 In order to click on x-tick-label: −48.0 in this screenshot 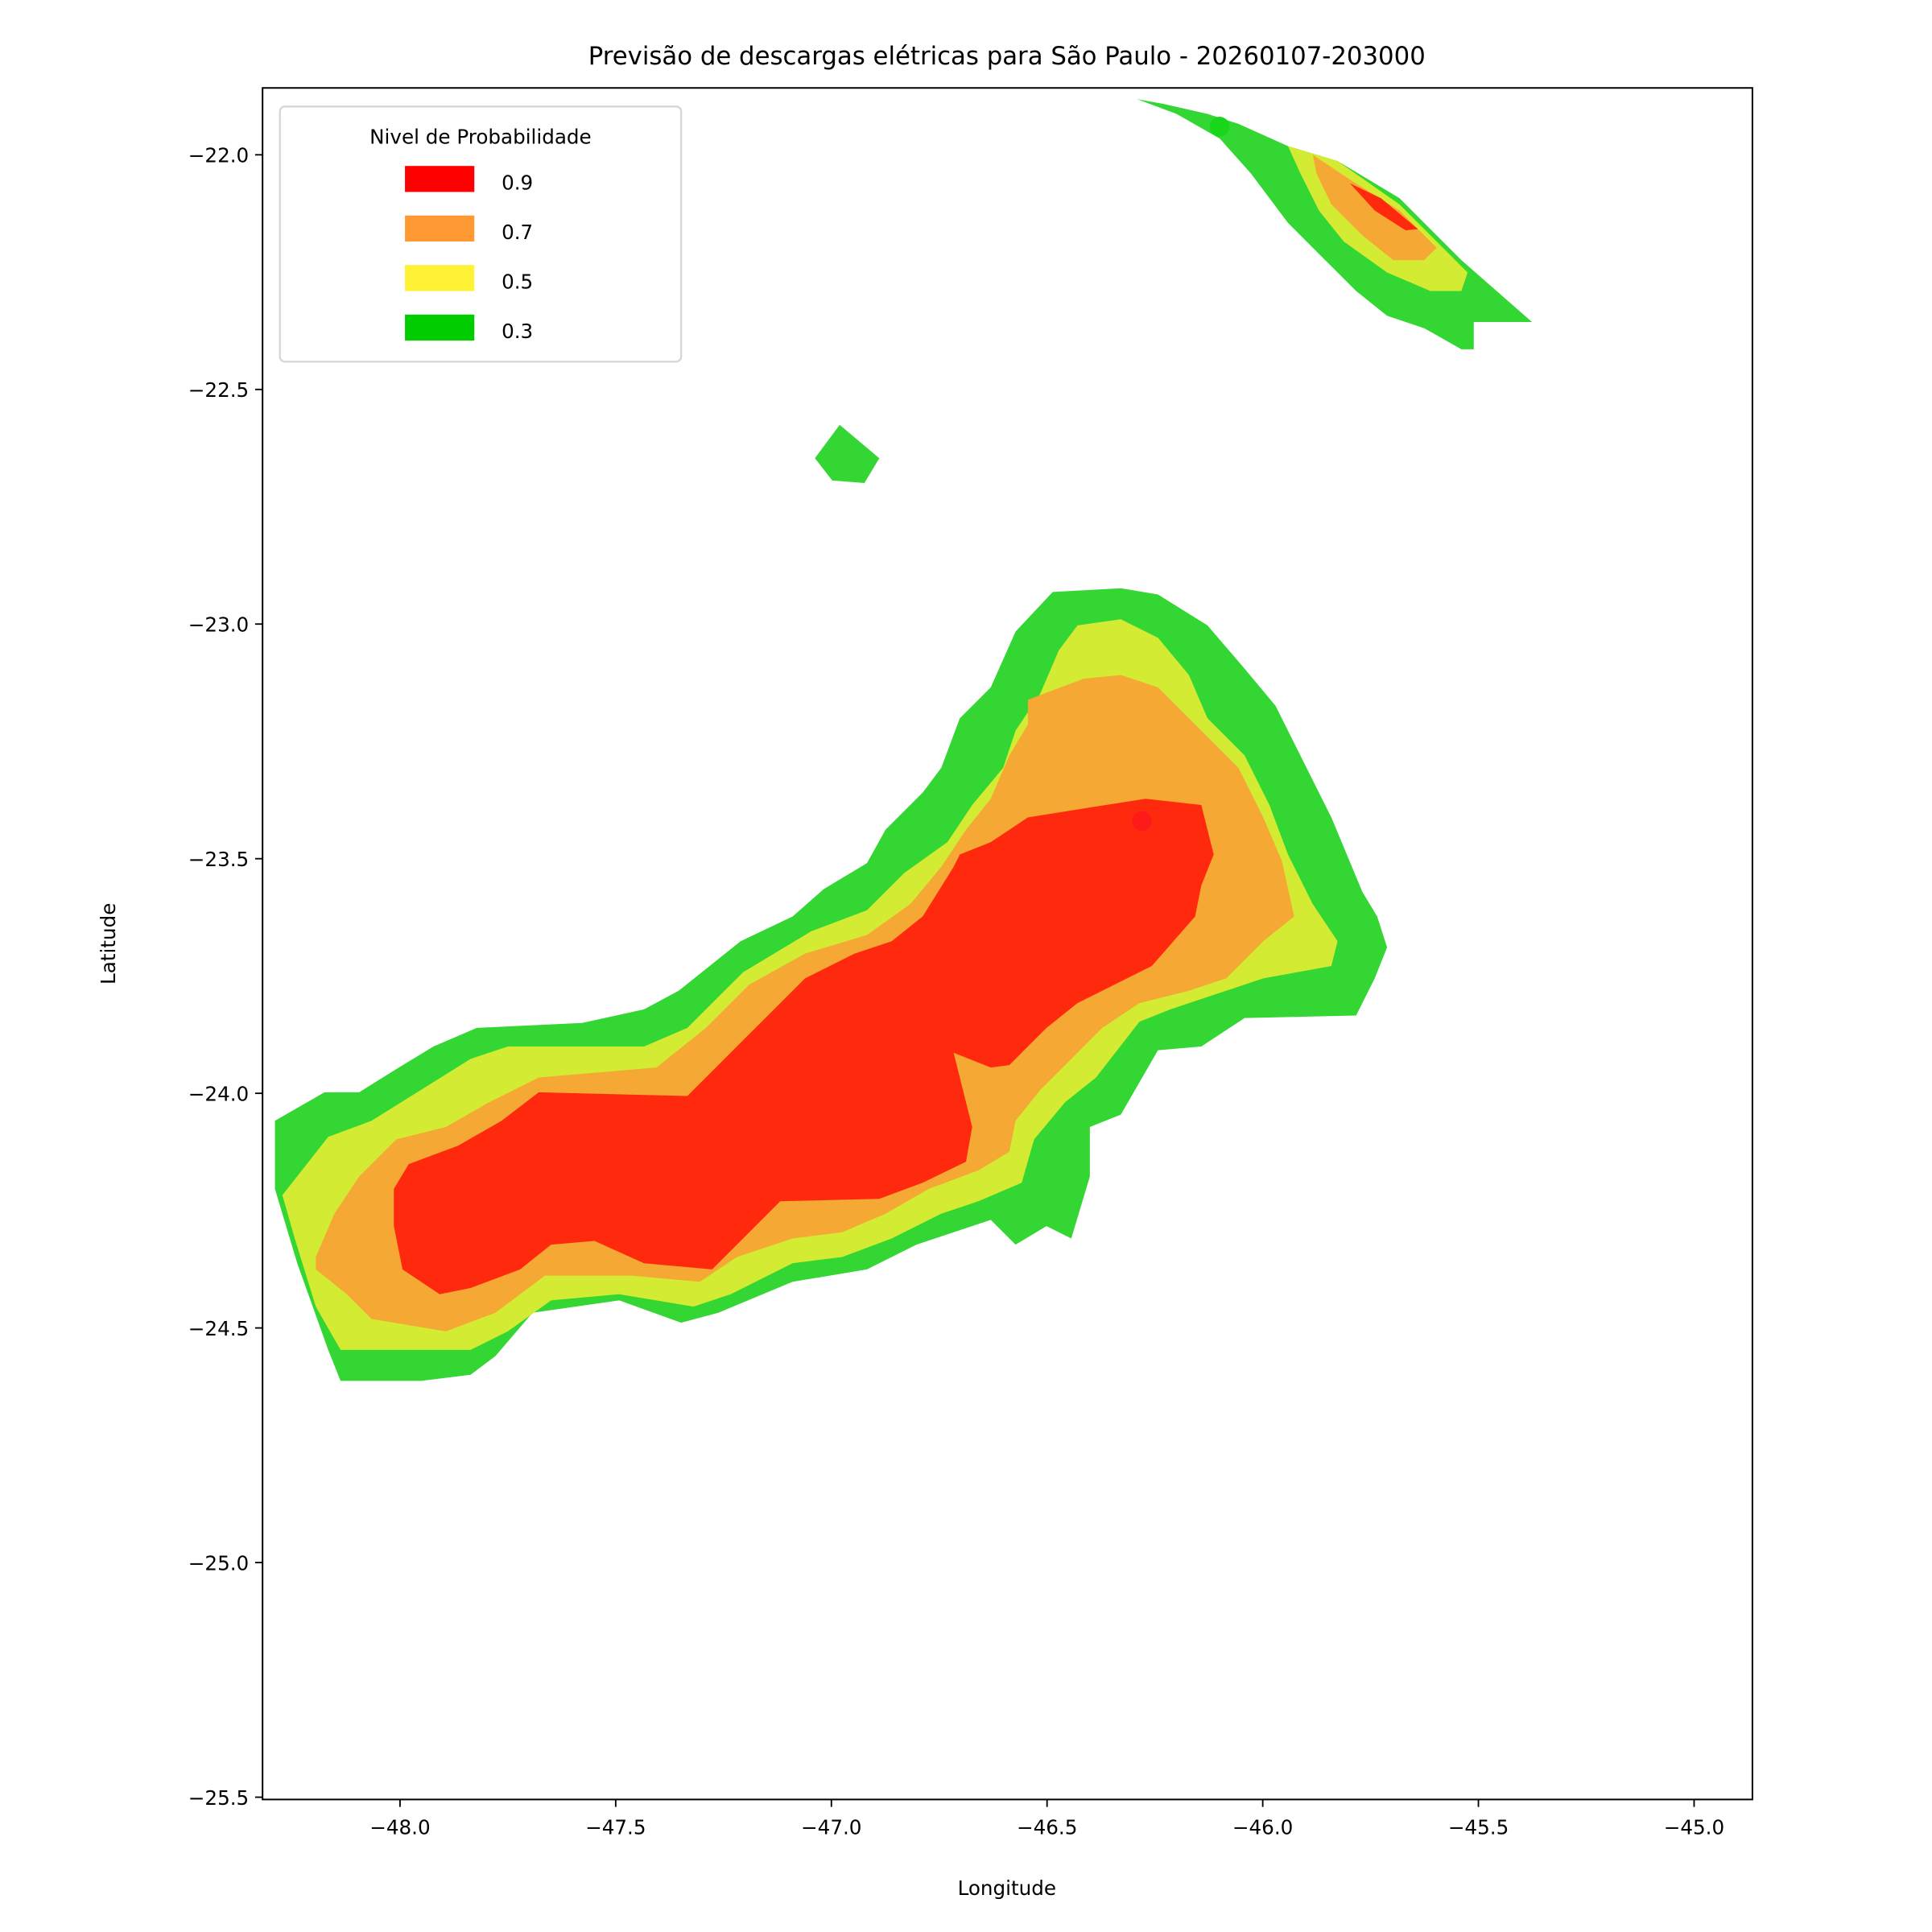, I will do `click(399, 1827)`.